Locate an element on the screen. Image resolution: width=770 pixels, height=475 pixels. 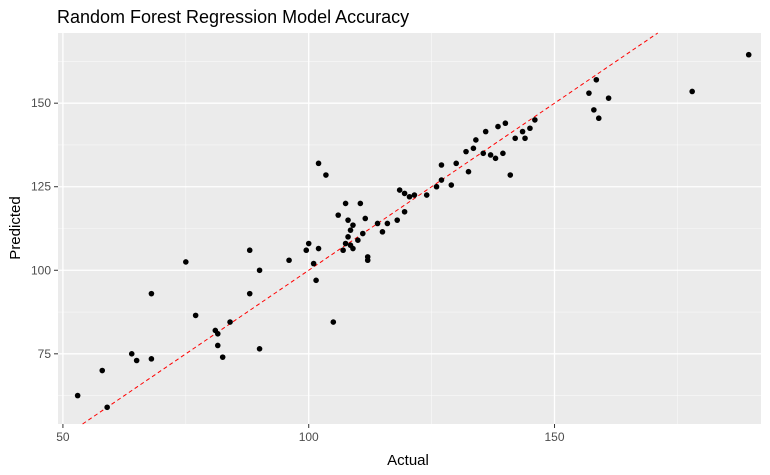
y-axis-ticks: 75 100 125 150 is located at coordinates (44, 228).